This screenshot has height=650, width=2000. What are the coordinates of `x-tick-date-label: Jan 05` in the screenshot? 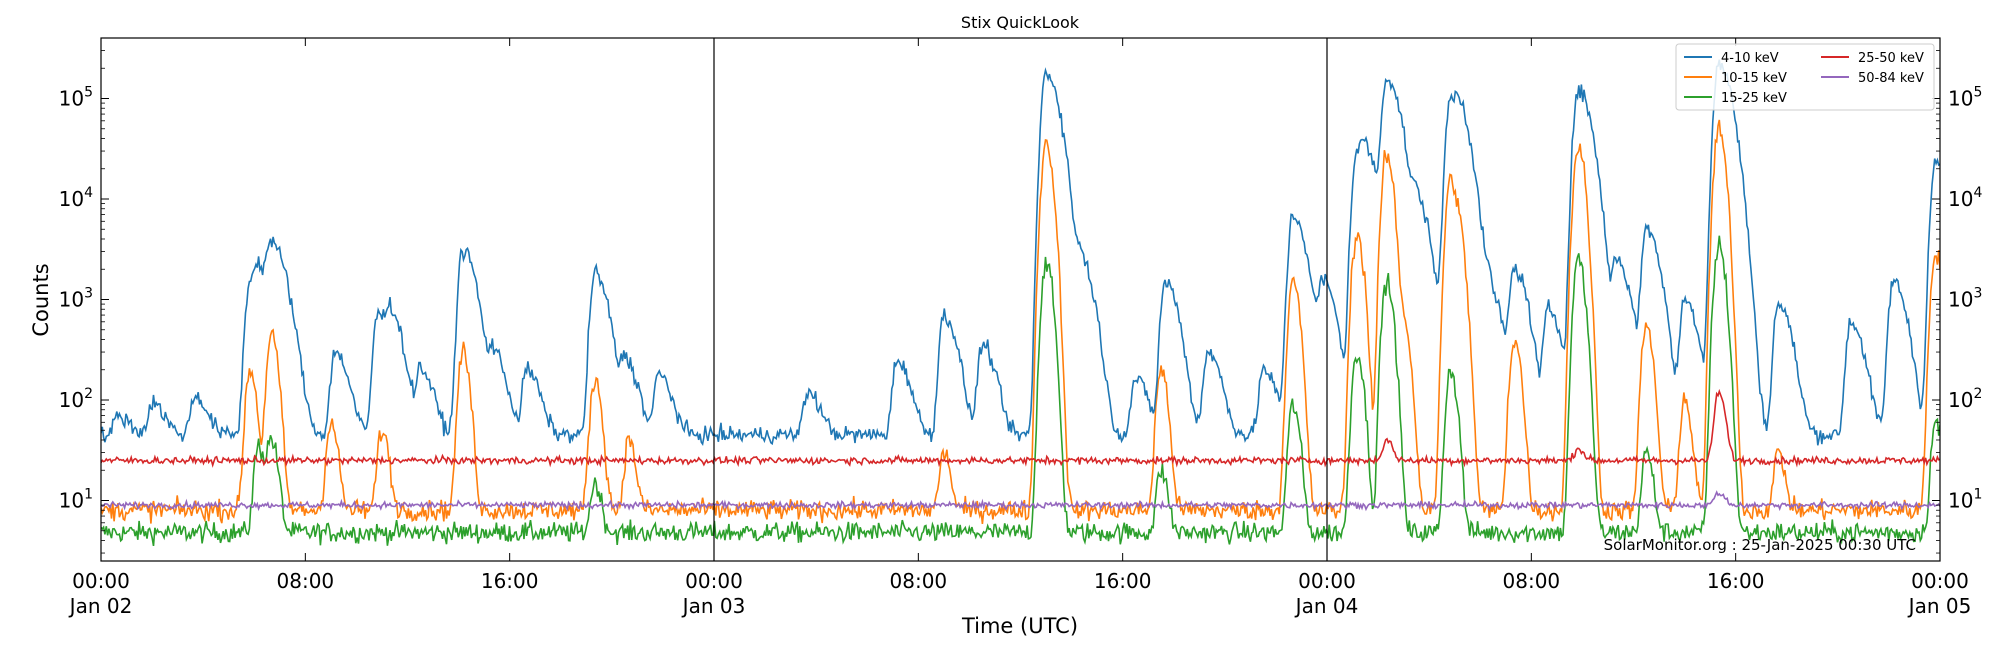 It's located at (1939, 606).